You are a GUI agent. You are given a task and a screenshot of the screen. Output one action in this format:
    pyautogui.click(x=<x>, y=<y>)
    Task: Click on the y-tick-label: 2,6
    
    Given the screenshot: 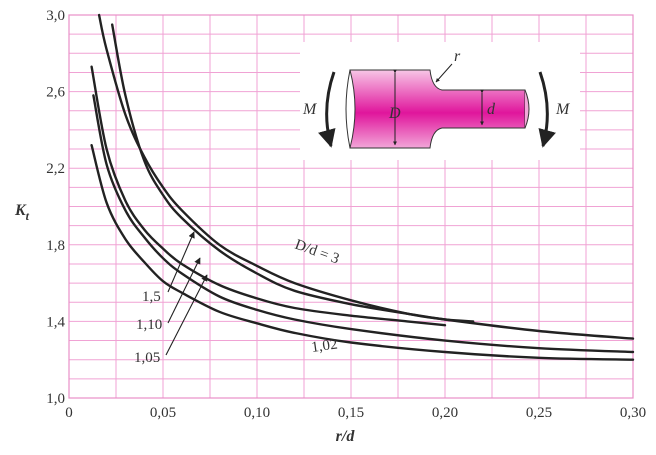 What is the action you would take?
    pyautogui.click(x=55, y=93)
    